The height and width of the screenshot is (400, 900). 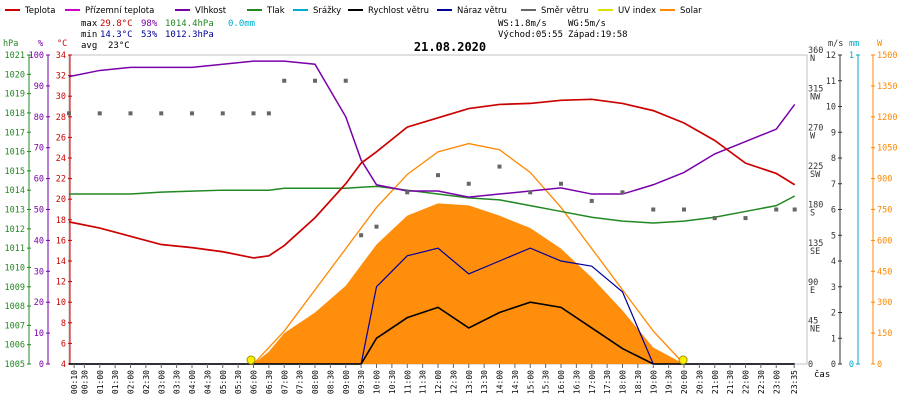 I want to click on hpa-tick-label: 1017, so click(x=15, y=133).